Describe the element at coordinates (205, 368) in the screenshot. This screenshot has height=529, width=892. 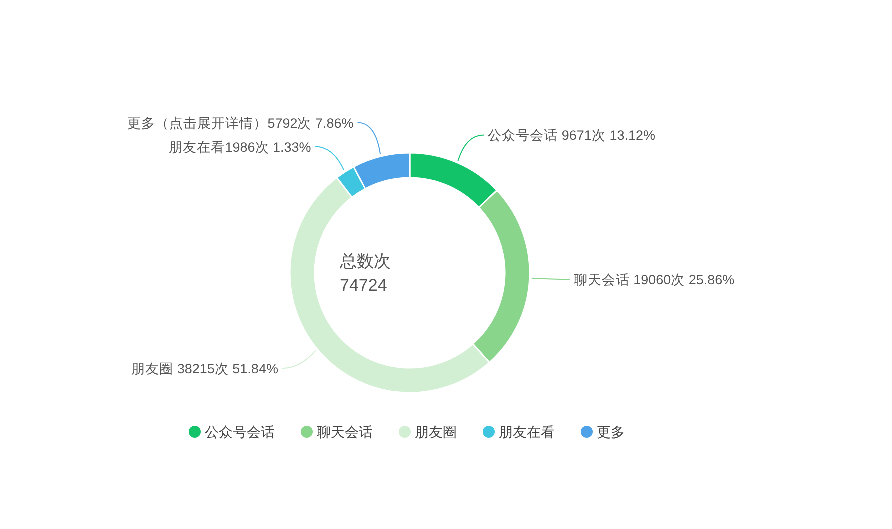
I see `data-label: 朋友圈 38215次 51.84%` at that location.